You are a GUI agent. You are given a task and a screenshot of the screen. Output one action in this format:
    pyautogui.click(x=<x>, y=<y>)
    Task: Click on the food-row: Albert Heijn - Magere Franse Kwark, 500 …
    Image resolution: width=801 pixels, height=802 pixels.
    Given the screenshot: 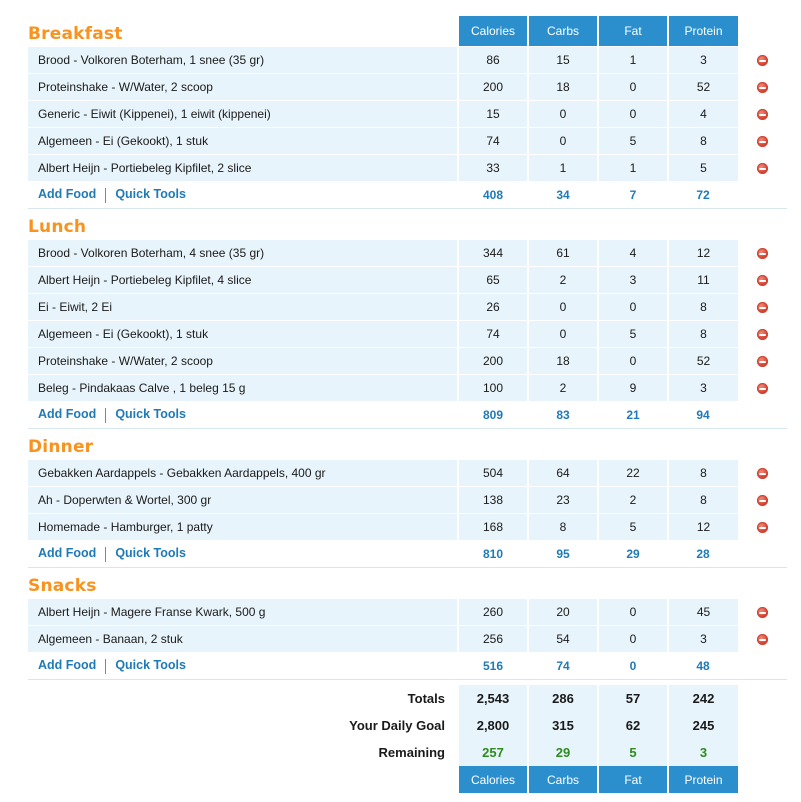 What is the action you would take?
    pyautogui.click(x=407, y=612)
    